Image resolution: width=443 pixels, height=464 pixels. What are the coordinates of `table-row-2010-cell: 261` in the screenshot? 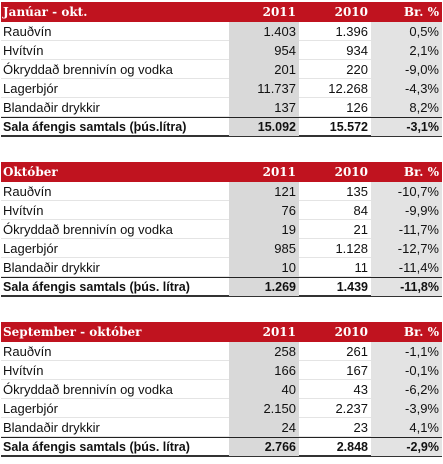 It's located at (357, 351).